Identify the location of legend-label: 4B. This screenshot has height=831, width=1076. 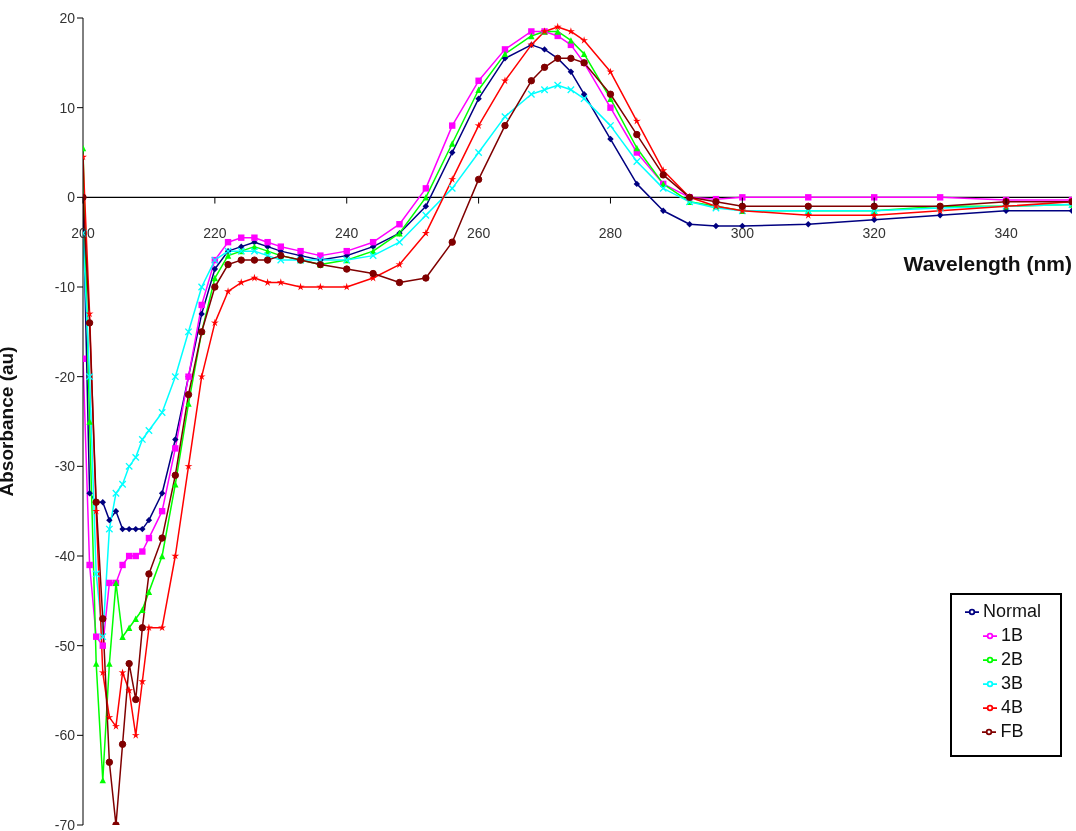
(1012, 707).